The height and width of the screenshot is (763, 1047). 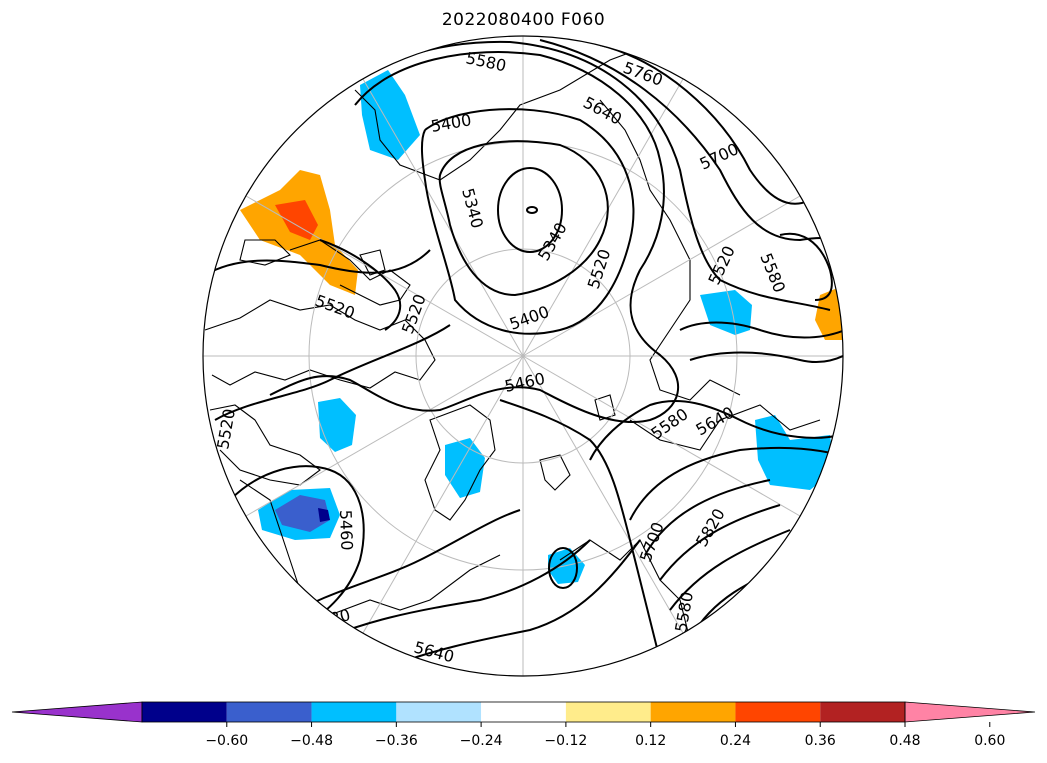 What do you see at coordinates (302, 513) in the screenshot?
I see `anomaly-patch-mid-blue` at bounding box center [302, 513].